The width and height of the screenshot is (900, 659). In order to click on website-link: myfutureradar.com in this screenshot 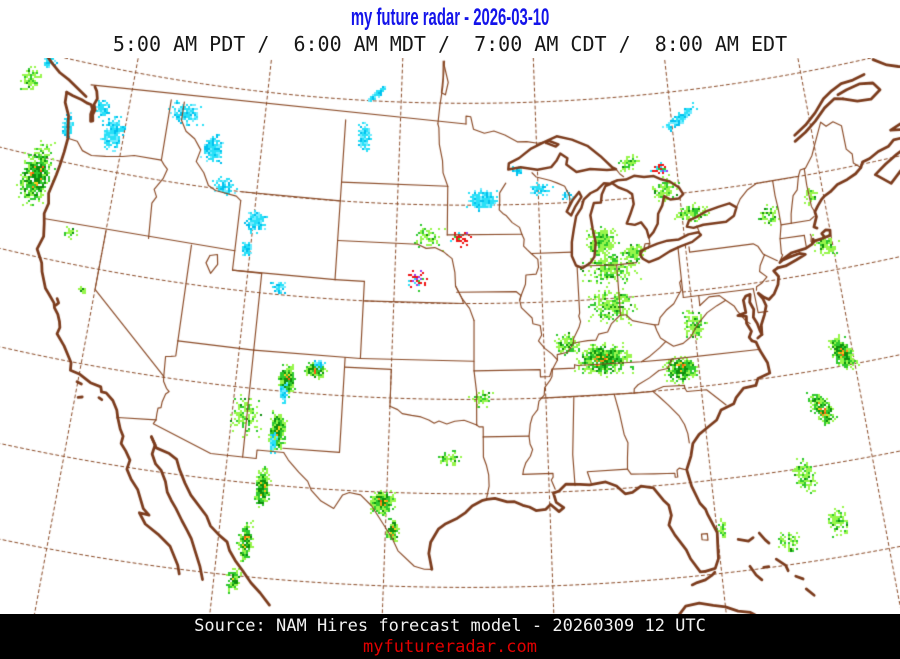, I will do `click(450, 647)`.